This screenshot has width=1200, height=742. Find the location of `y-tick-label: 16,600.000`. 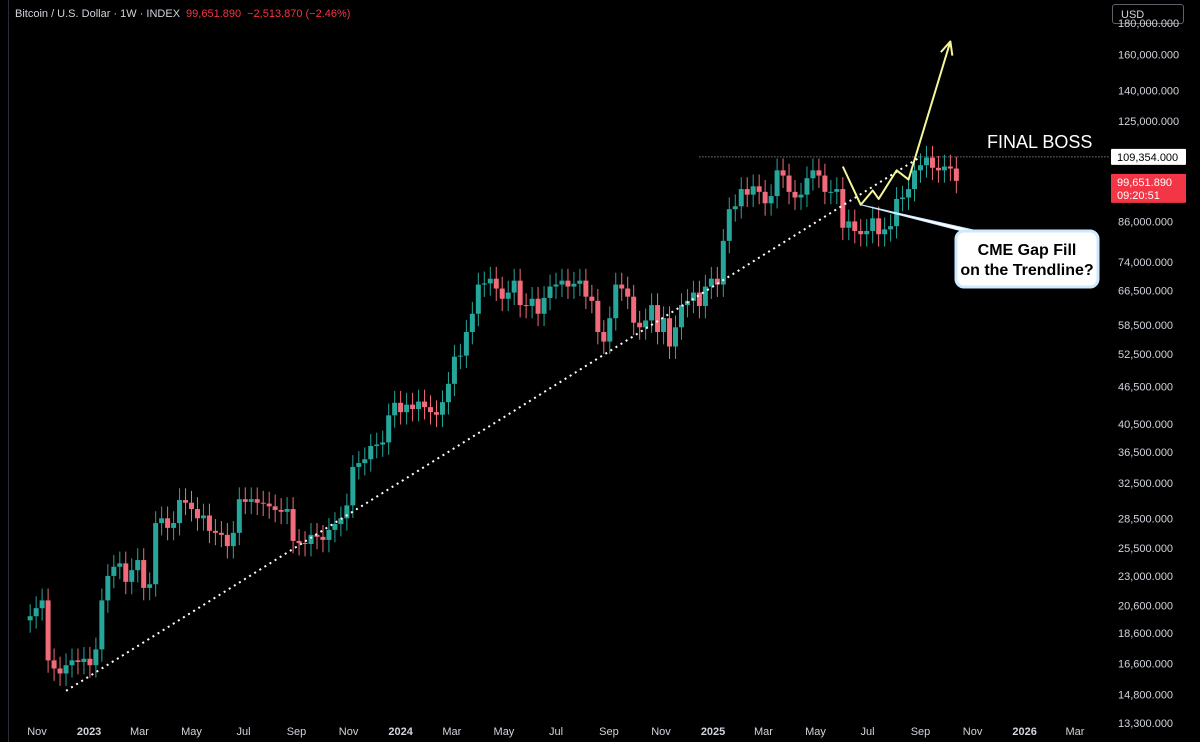

y-tick-label: 16,600.000 is located at coordinates (1145, 665).